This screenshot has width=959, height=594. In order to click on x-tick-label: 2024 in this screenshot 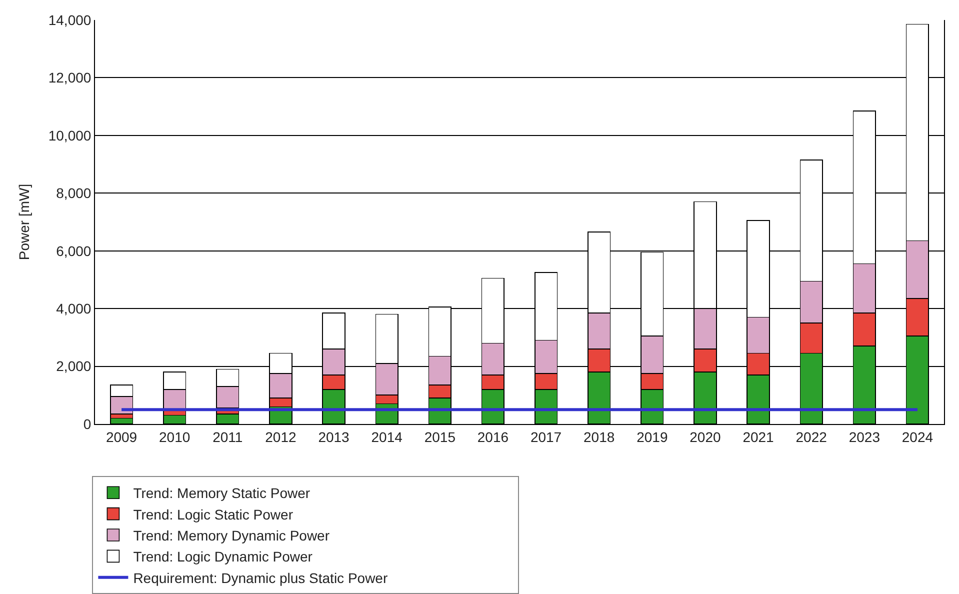, I will do `click(918, 436)`.